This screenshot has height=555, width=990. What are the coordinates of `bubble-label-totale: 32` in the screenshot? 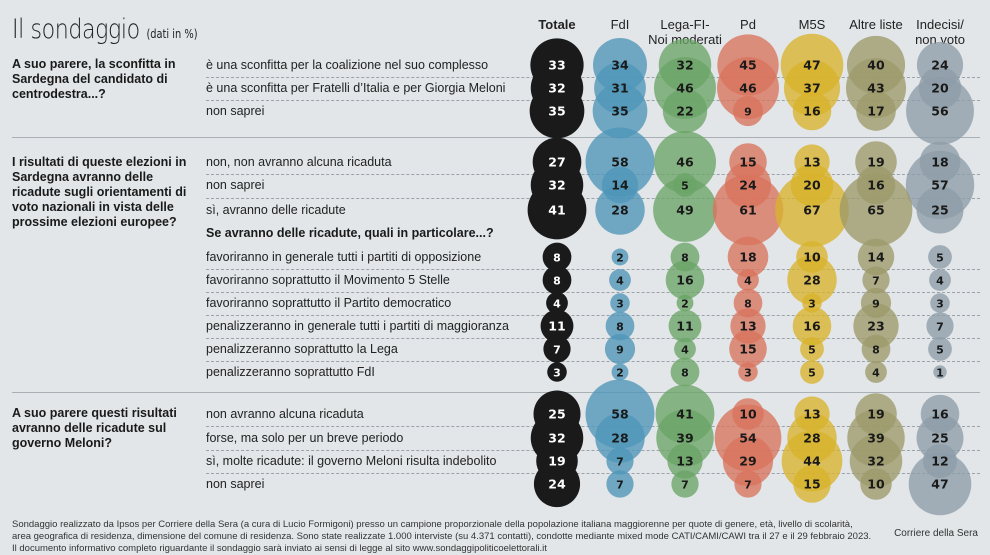 It's located at (556, 438).